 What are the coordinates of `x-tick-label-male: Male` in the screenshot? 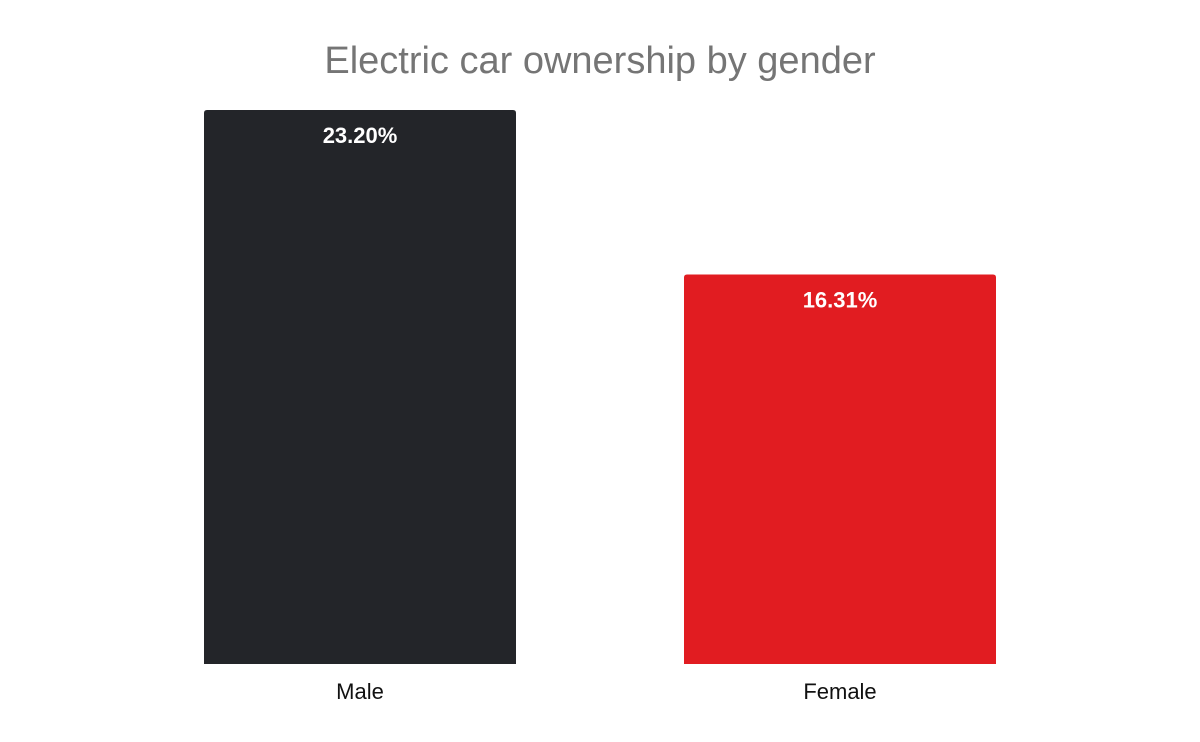 It's located at (360, 691).